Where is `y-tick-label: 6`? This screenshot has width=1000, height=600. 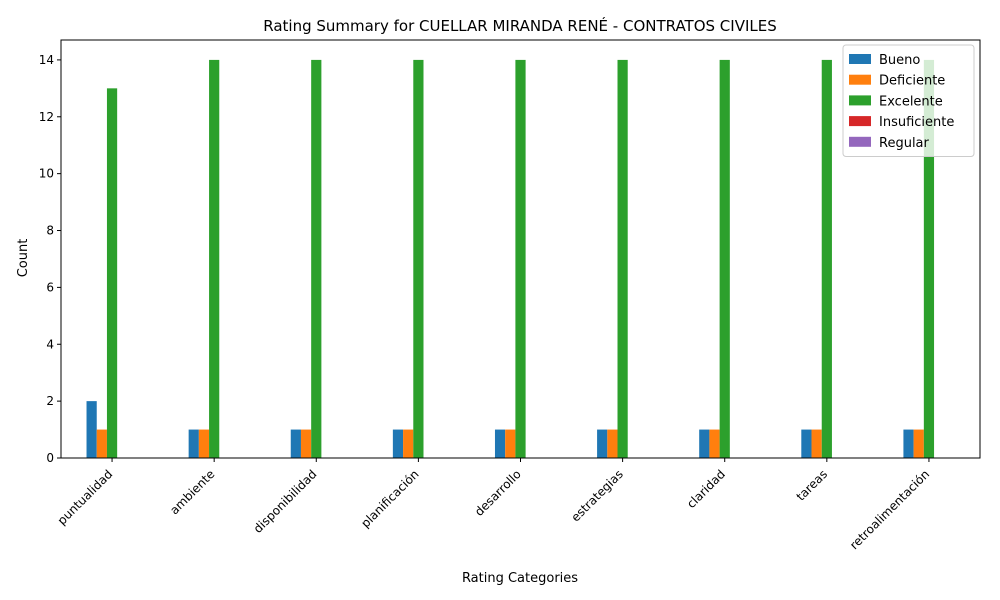
y-tick-label: 6 is located at coordinates (50, 287).